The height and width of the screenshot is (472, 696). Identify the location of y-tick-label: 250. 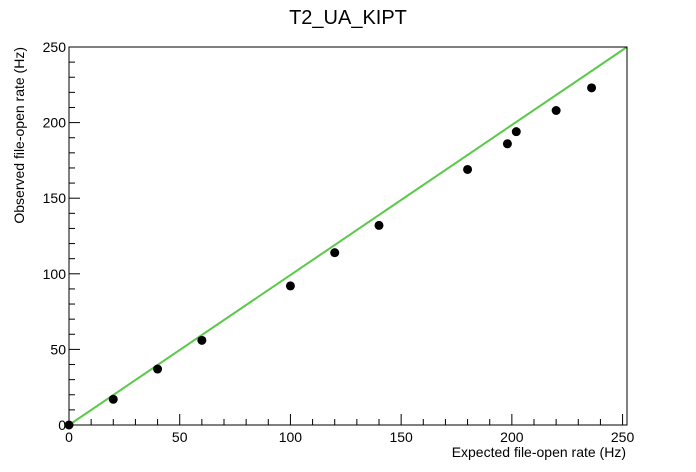
(55, 47).